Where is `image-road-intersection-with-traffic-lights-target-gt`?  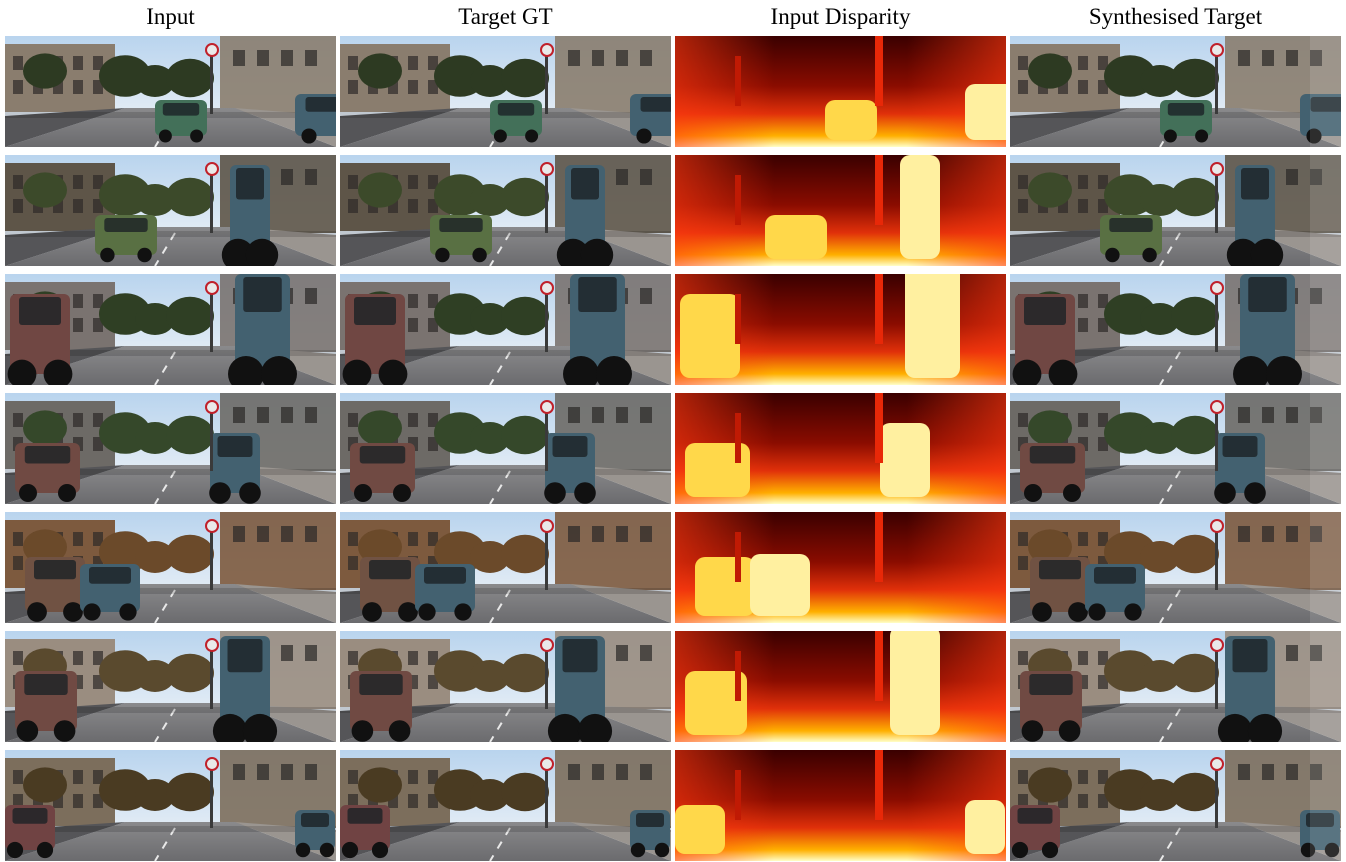 image-road-intersection-with-traffic-lights-target-gt is located at coordinates (505, 91).